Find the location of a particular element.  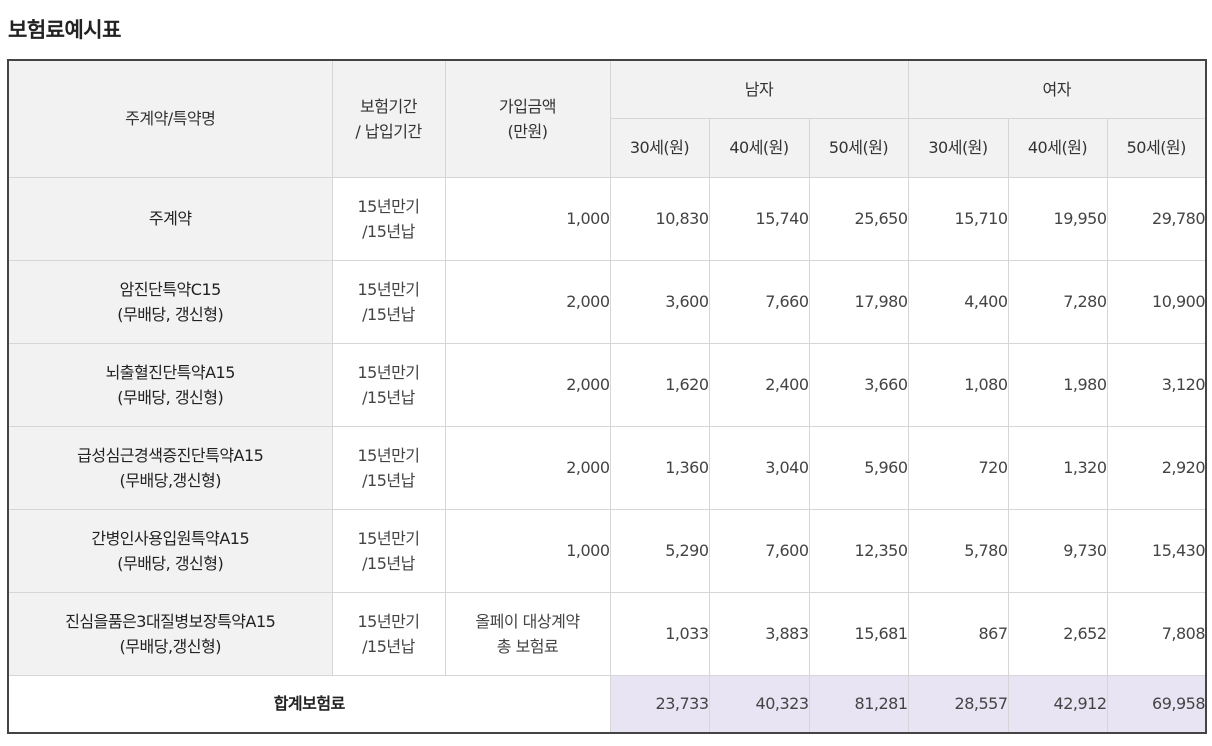

female-30-value: 15,710 is located at coordinates (958, 218).